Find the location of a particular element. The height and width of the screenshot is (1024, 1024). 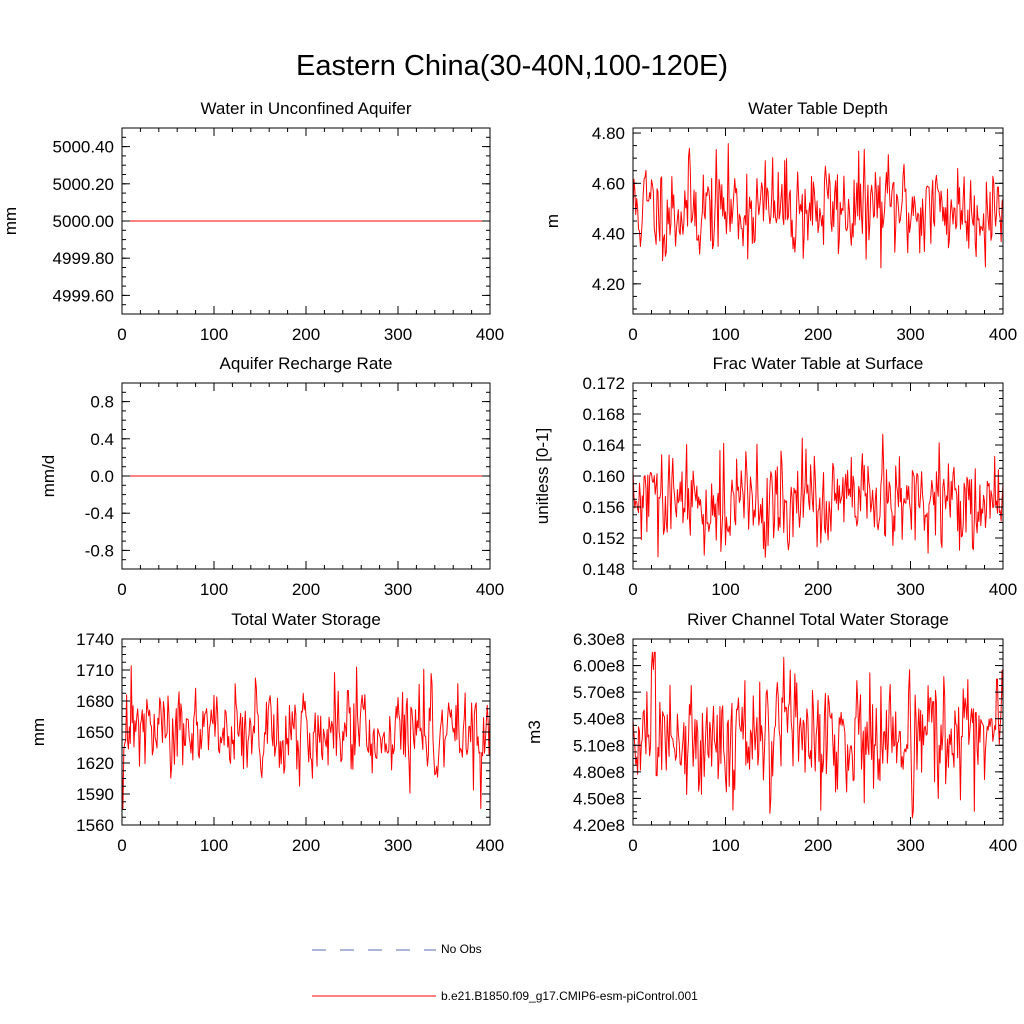

y-tick-label: 4.40 is located at coordinates (608, 234).